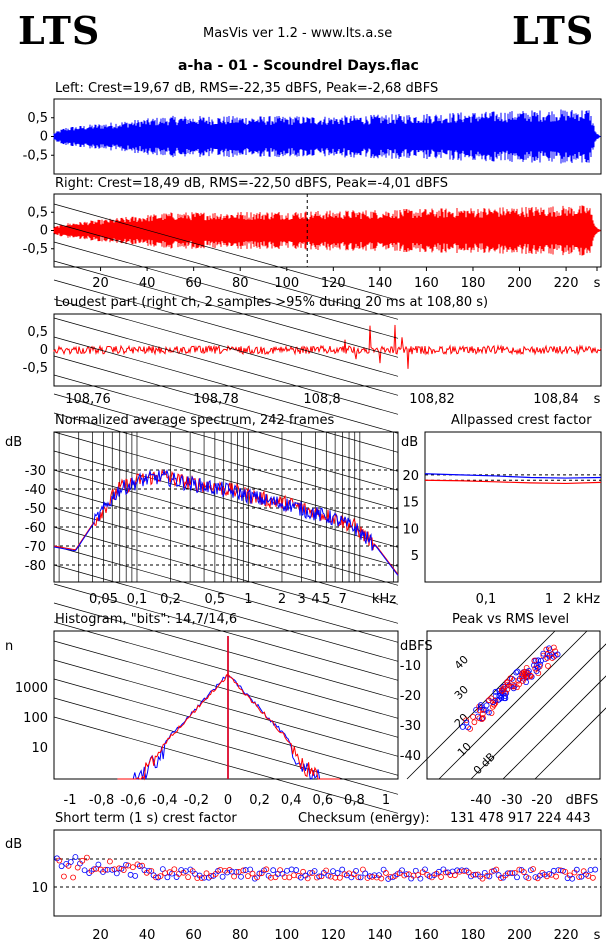 This screenshot has height=946, width=606. Describe the element at coordinates (410, 666) in the screenshot. I see `peakrms-ytick-label: -10` at that location.